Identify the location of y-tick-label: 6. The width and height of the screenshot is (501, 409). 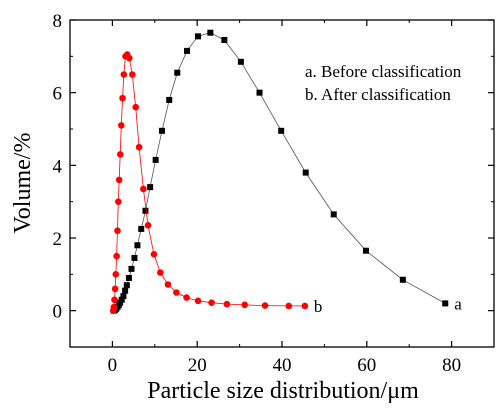
(58, 94).